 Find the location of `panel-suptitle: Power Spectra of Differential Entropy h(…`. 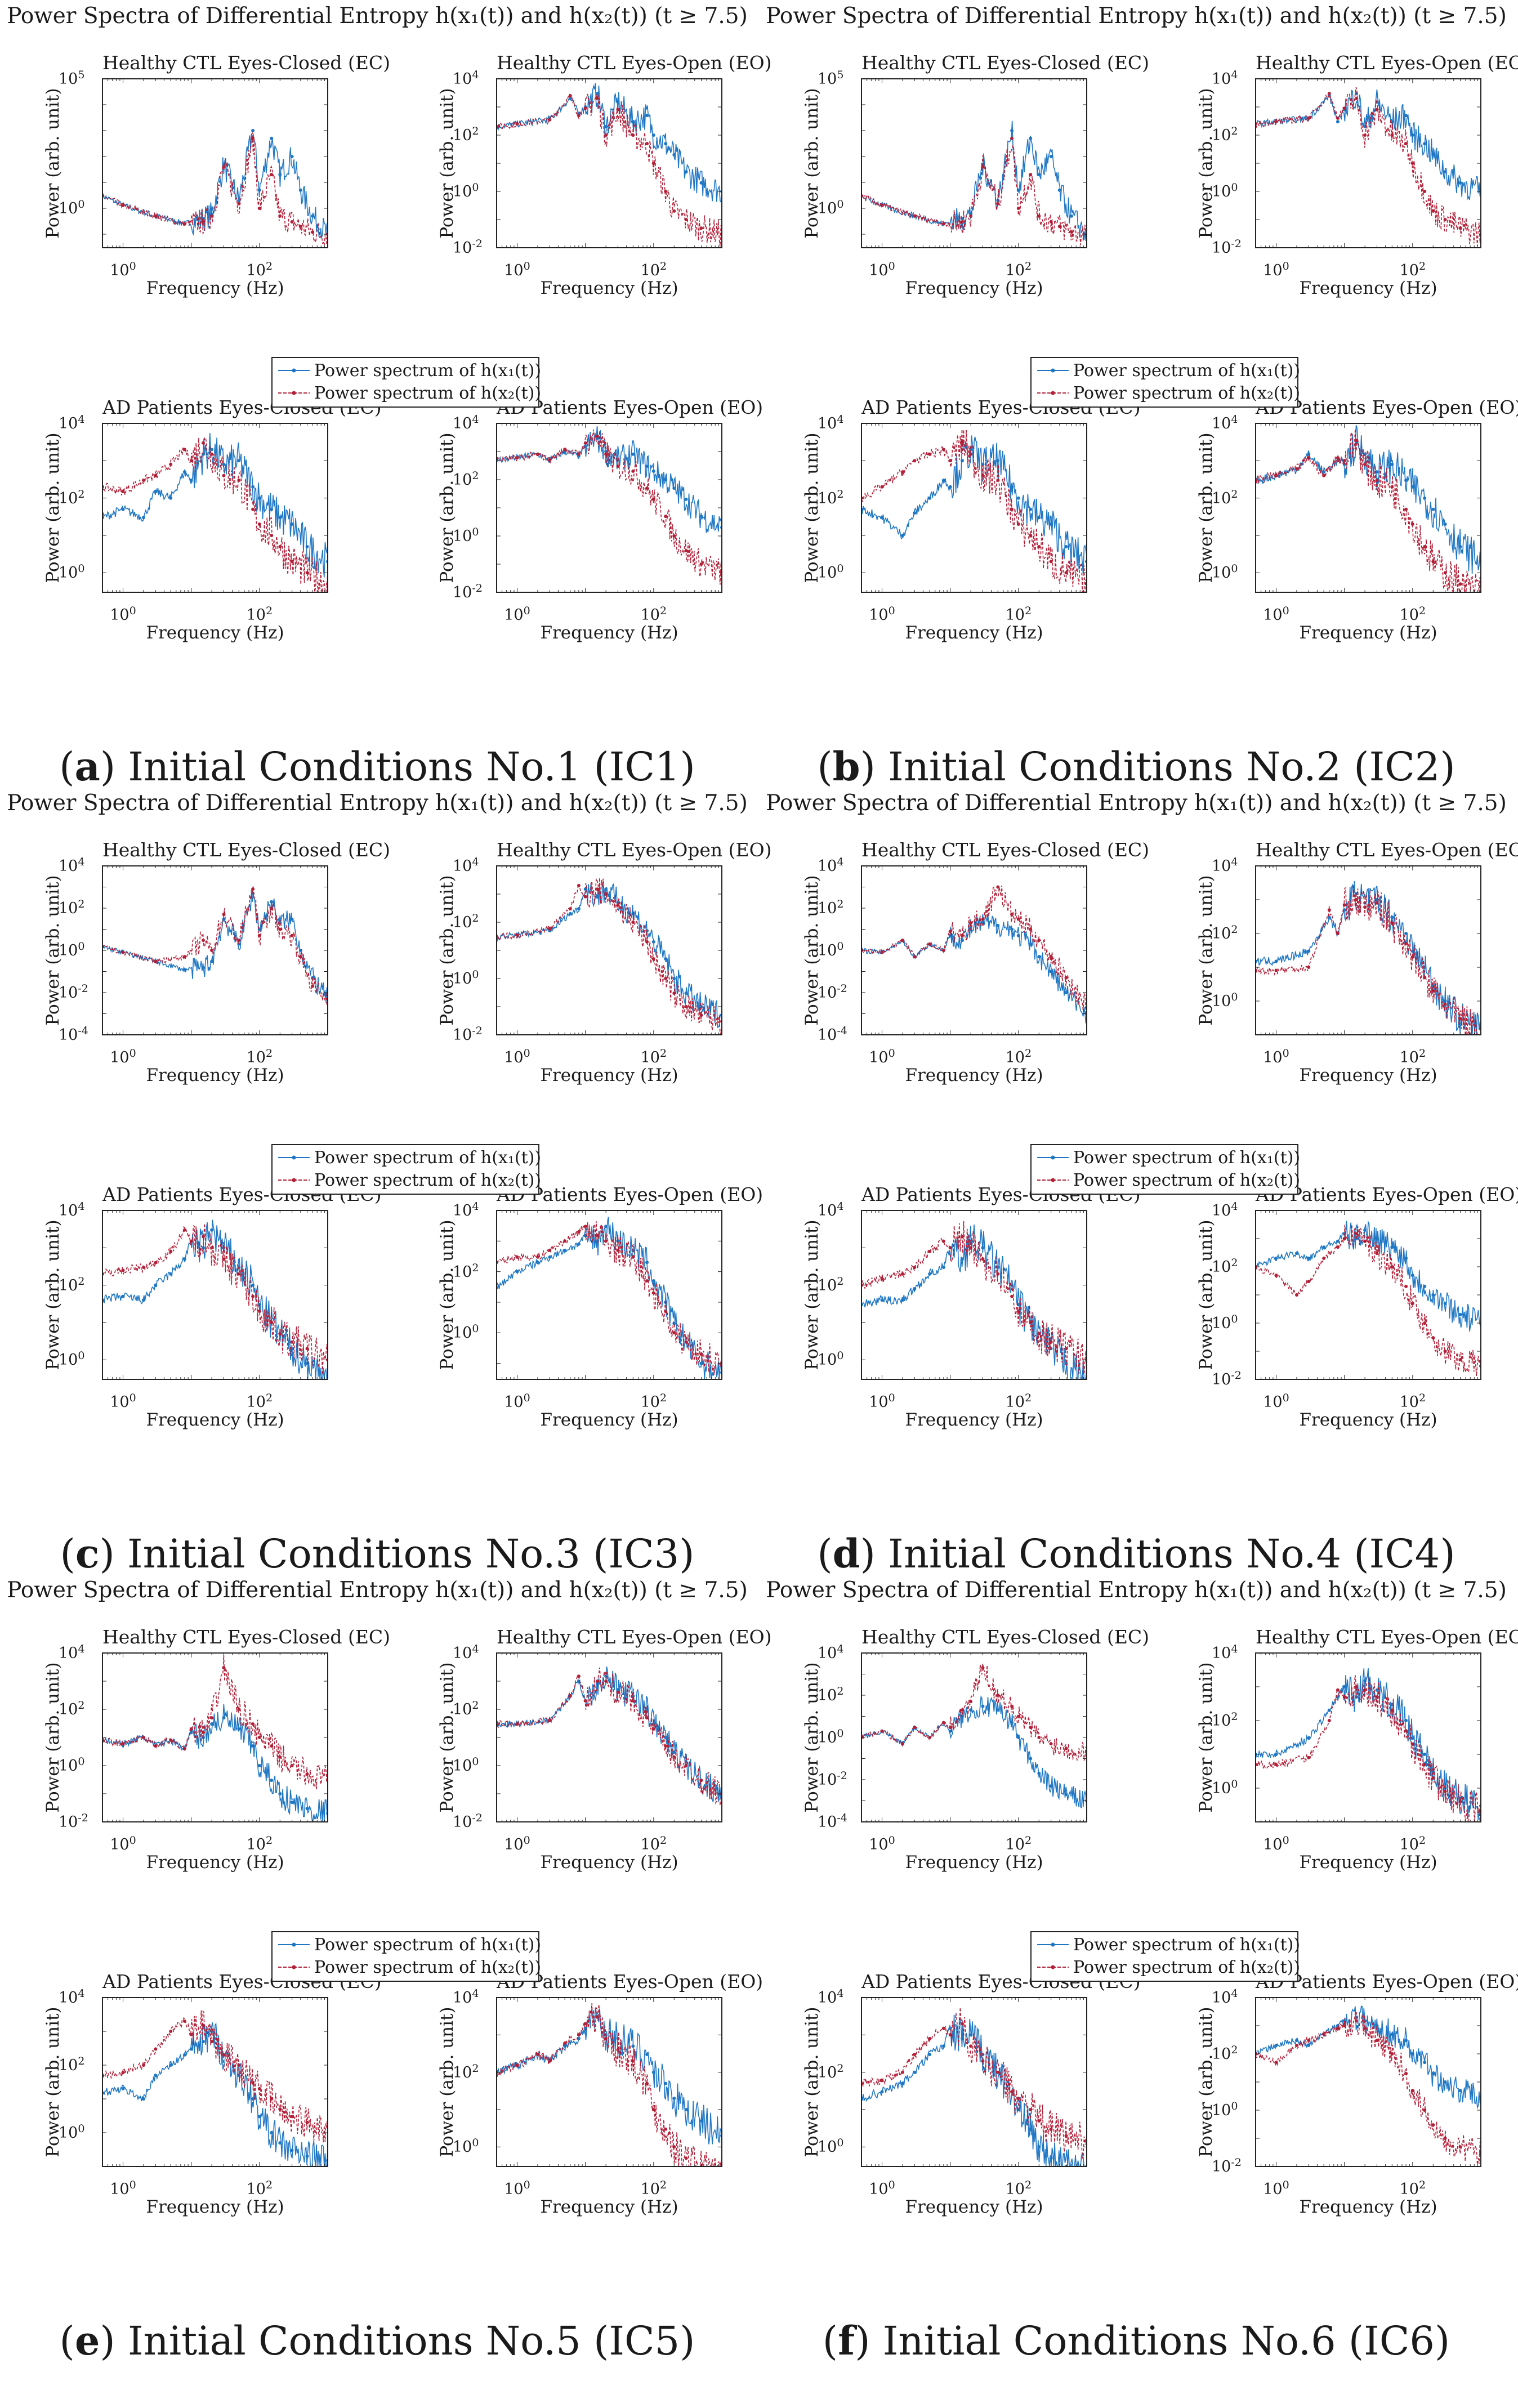

panel-suptitle: Power Spectra of Differential Entropy h(… is located at coordinates (377, 16).